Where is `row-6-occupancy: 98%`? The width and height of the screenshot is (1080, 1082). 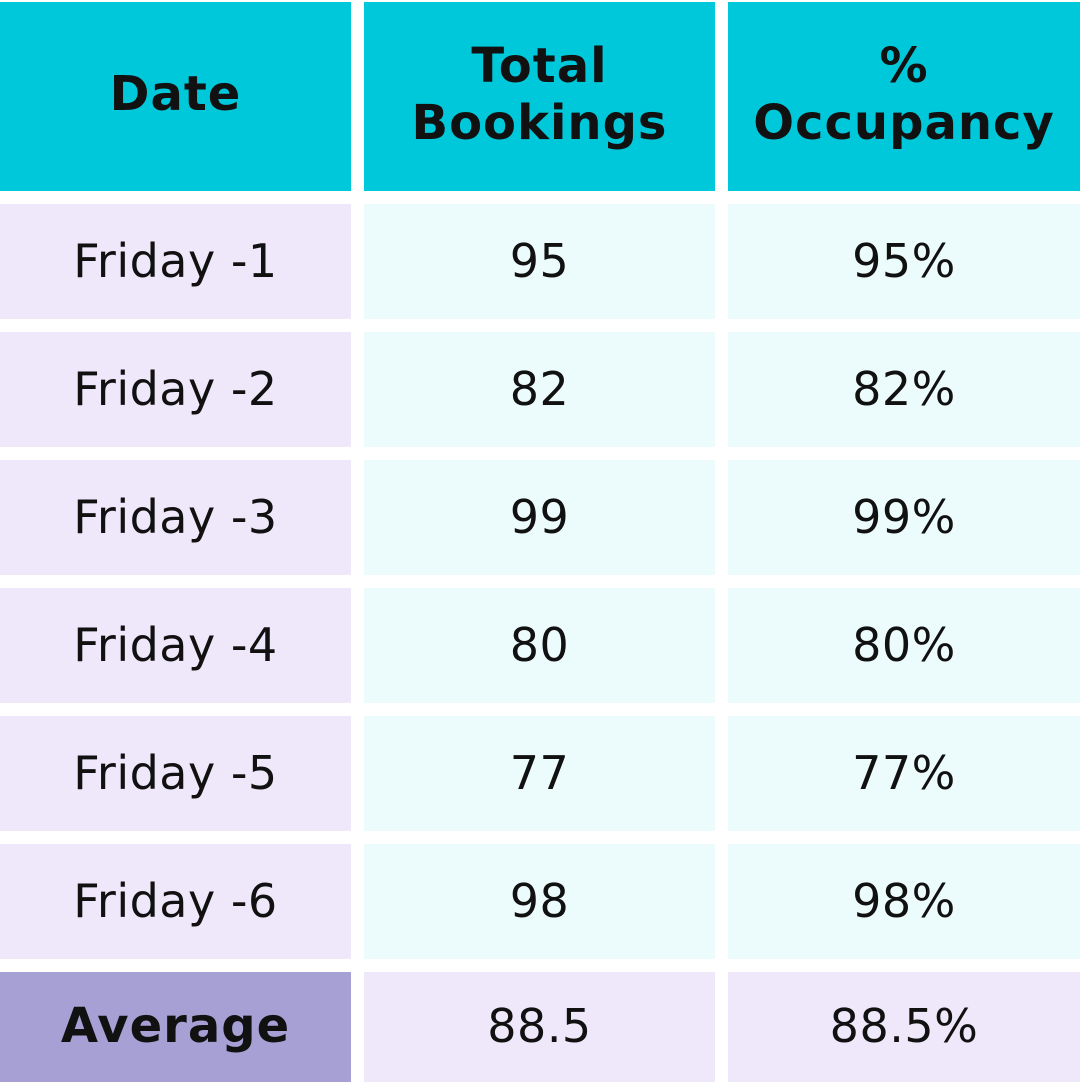 row-6-occupancy: 98% is located at coordinates (904, 901).